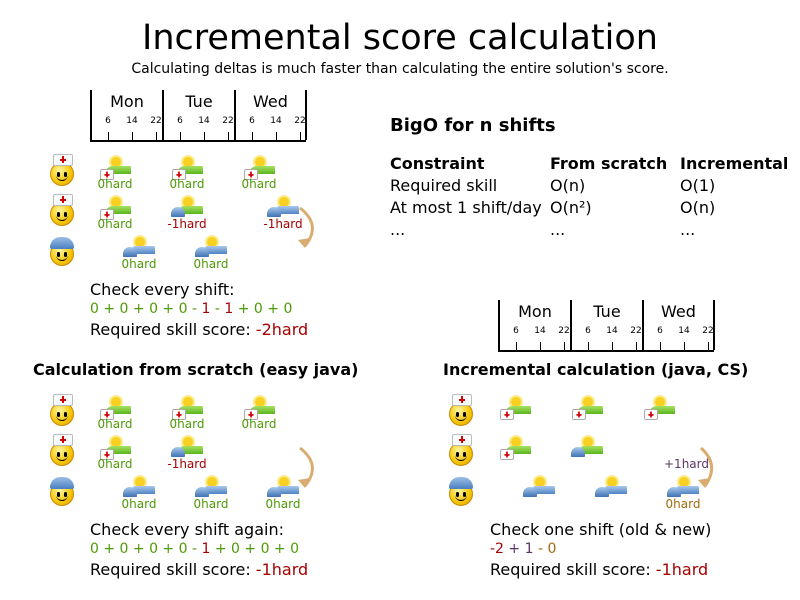  Describe the element at coordinates (146, 309) in the screenshot. I see `sum-part: 0 + 0 + 0 + 0 -` at that location.